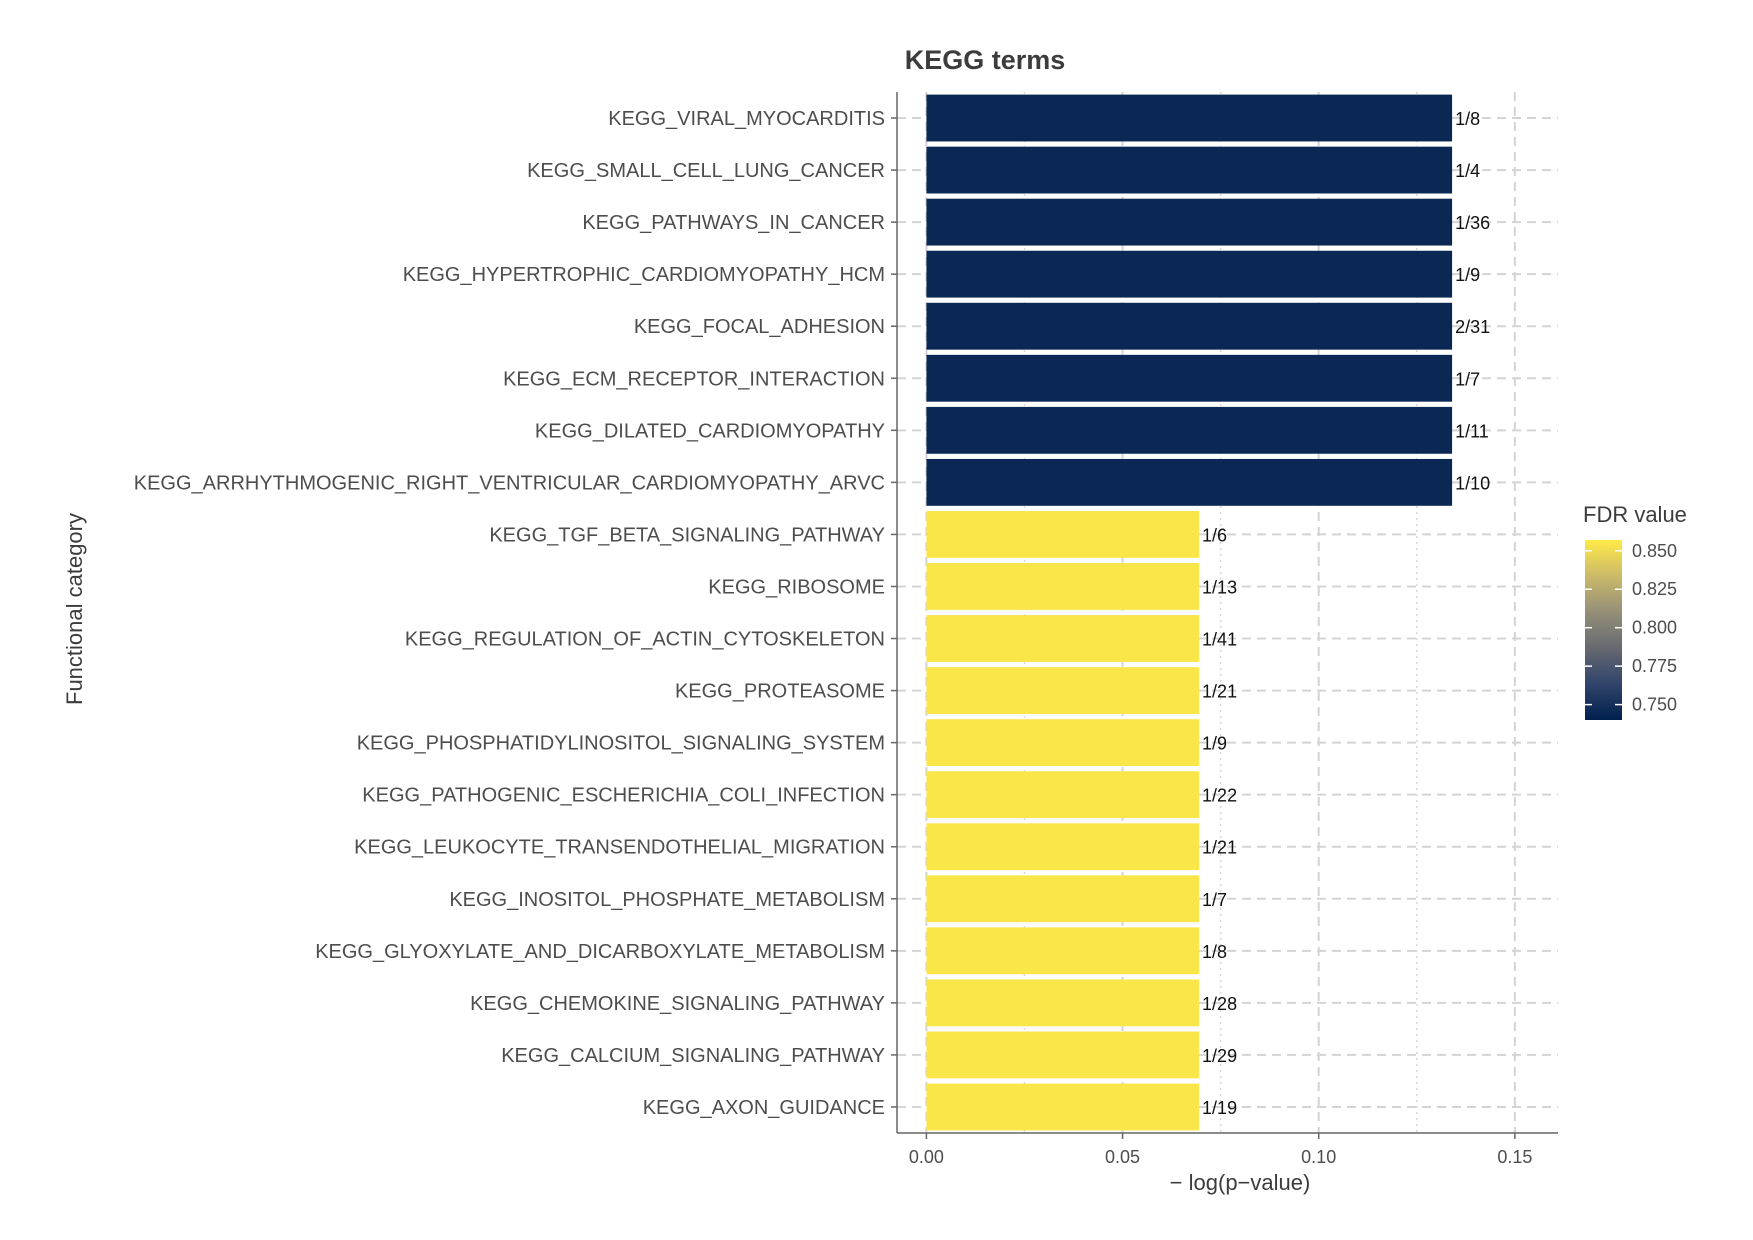 The height and width of the screenshot is (1240, 1753). What do you see at coordinates (1189, 430) in the screenshot?
I see `bar-kegg-dilated-cardiomyopathy` at bounding box center [1189, 430].